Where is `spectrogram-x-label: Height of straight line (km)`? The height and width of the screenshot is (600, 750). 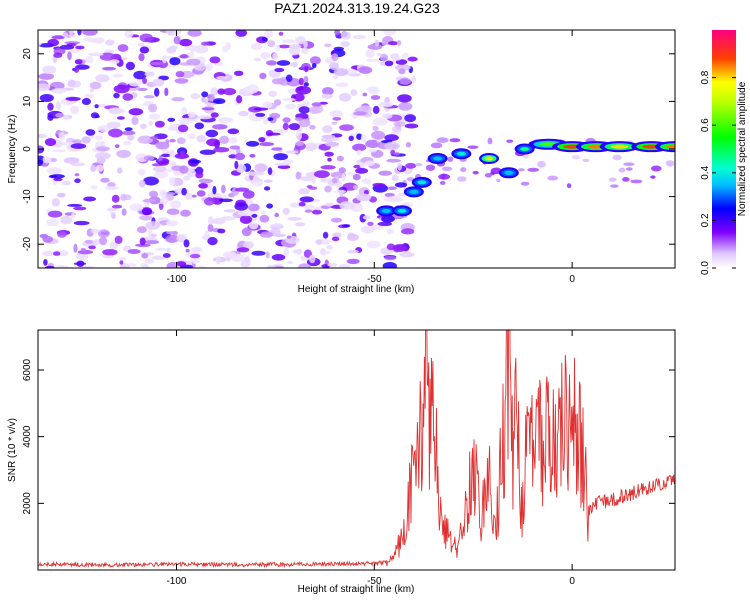 spectrogram-x-label: Height of straight line (km) is located at coordinates (356, 289).